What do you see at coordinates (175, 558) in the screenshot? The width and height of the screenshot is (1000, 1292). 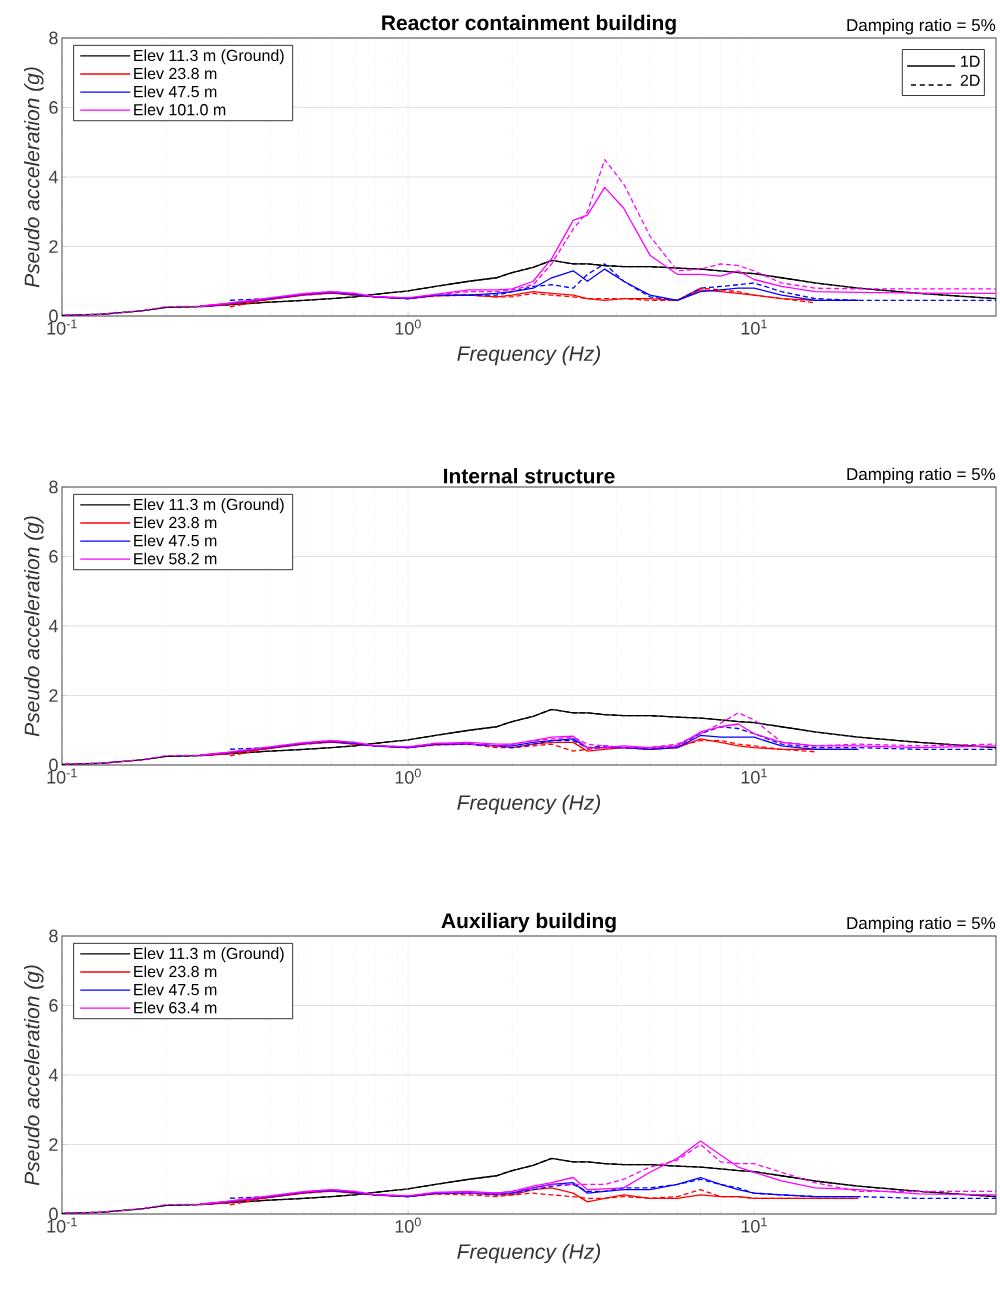 I see `legend-label: Elev 58.2 m` at bounding box center [175, 558].